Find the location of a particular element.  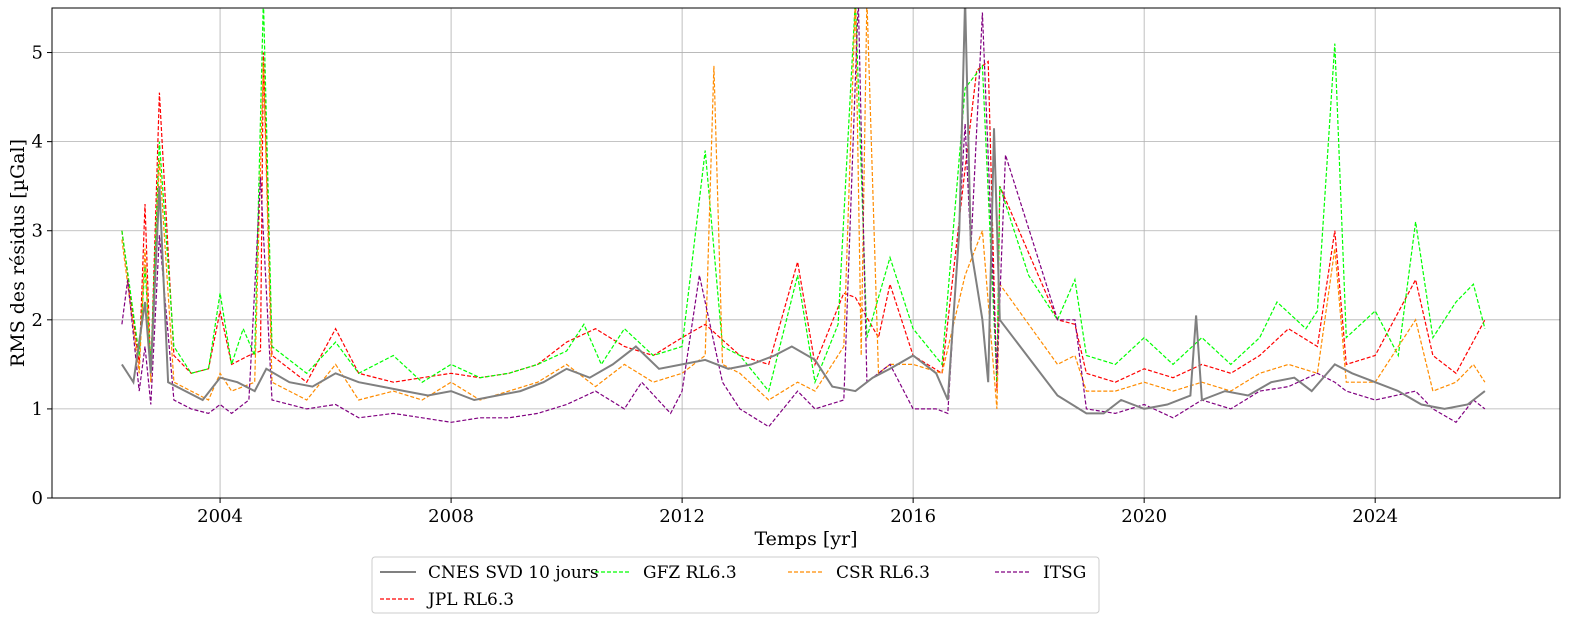

y-tick-label: 1 is located at coordinates (37, 409).